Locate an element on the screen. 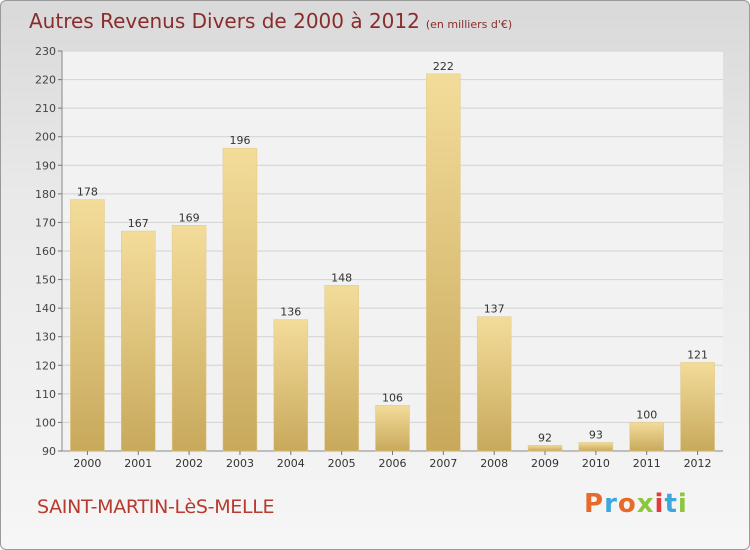 Image resolution: width=750 pixels, height=550 pixels. data-label: 137 is located at coordinates (494, 309).